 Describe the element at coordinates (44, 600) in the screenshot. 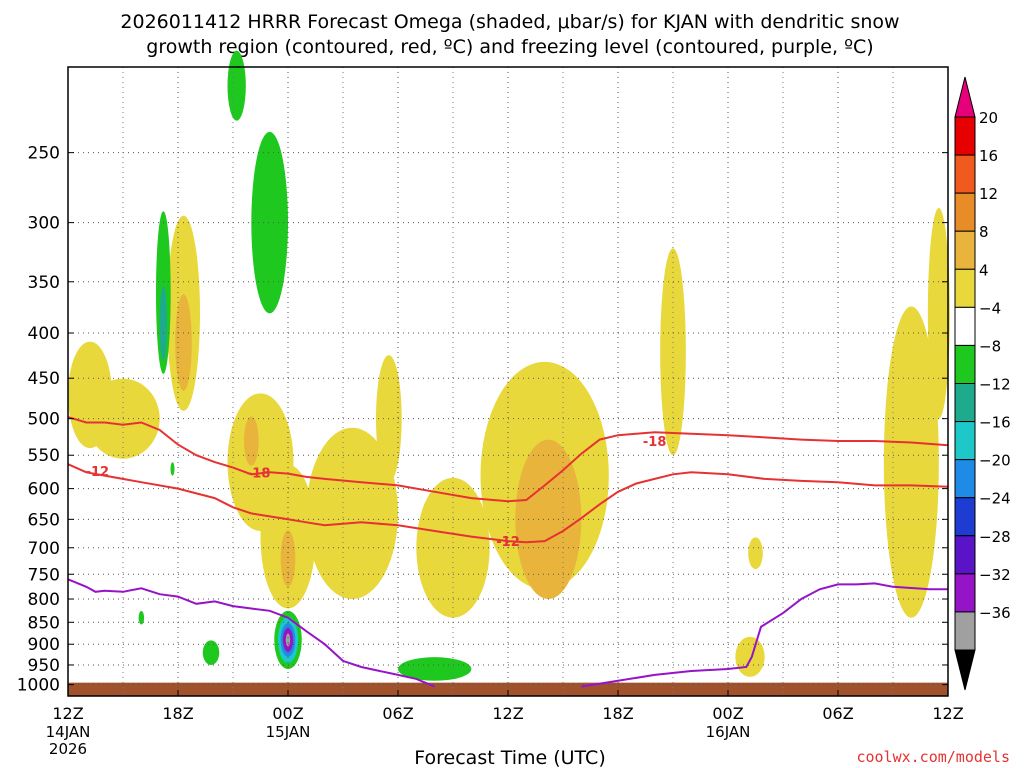

I see `y-tick-label-800: 800` at that location.